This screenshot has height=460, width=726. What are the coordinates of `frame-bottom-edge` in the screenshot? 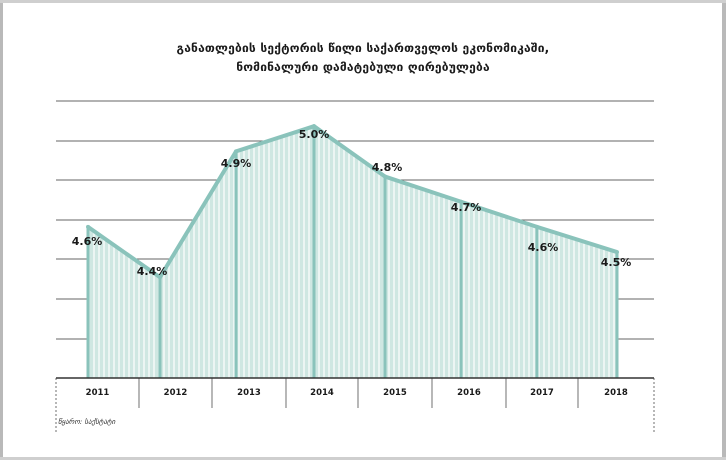 It's located at (363, 458).